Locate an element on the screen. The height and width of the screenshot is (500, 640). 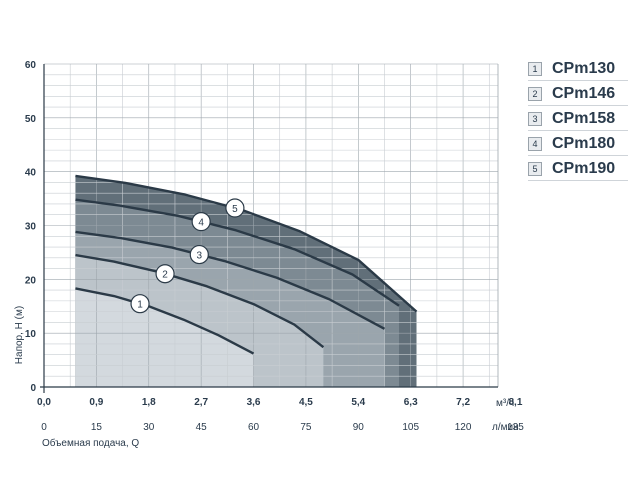
legend-number: 2 is located at coordinates (535, 94).